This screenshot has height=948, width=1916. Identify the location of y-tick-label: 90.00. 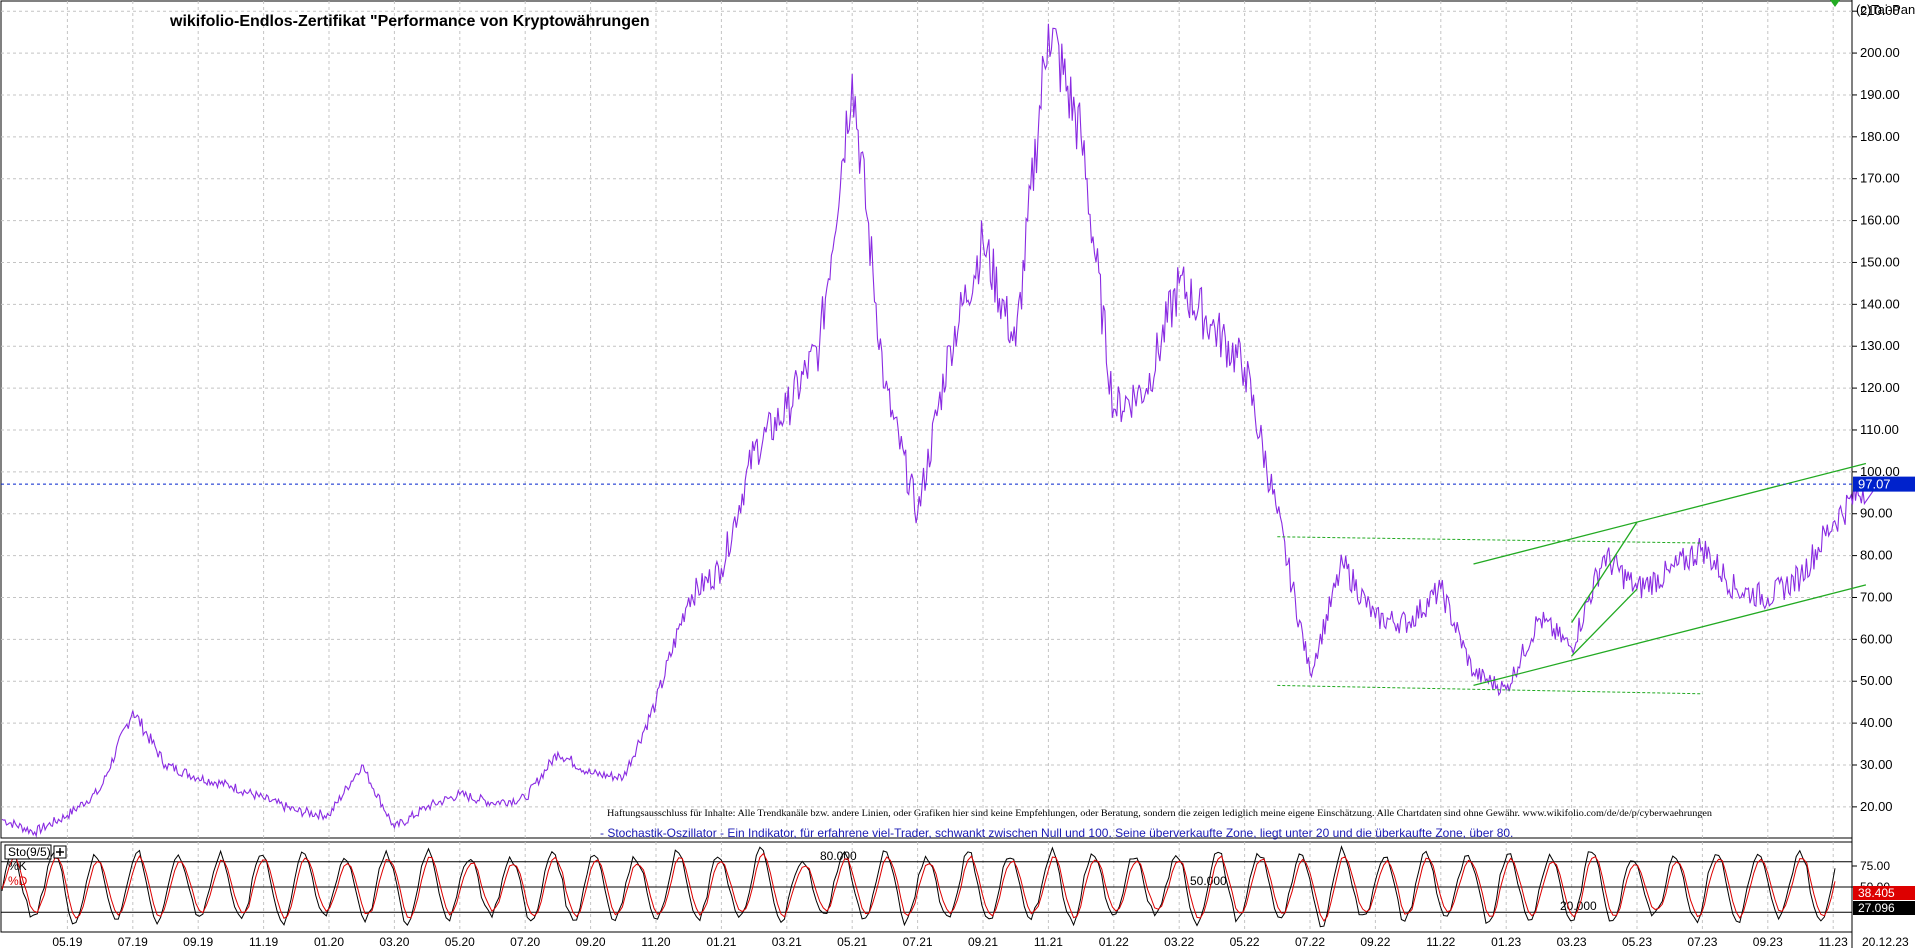
(1876, 513).